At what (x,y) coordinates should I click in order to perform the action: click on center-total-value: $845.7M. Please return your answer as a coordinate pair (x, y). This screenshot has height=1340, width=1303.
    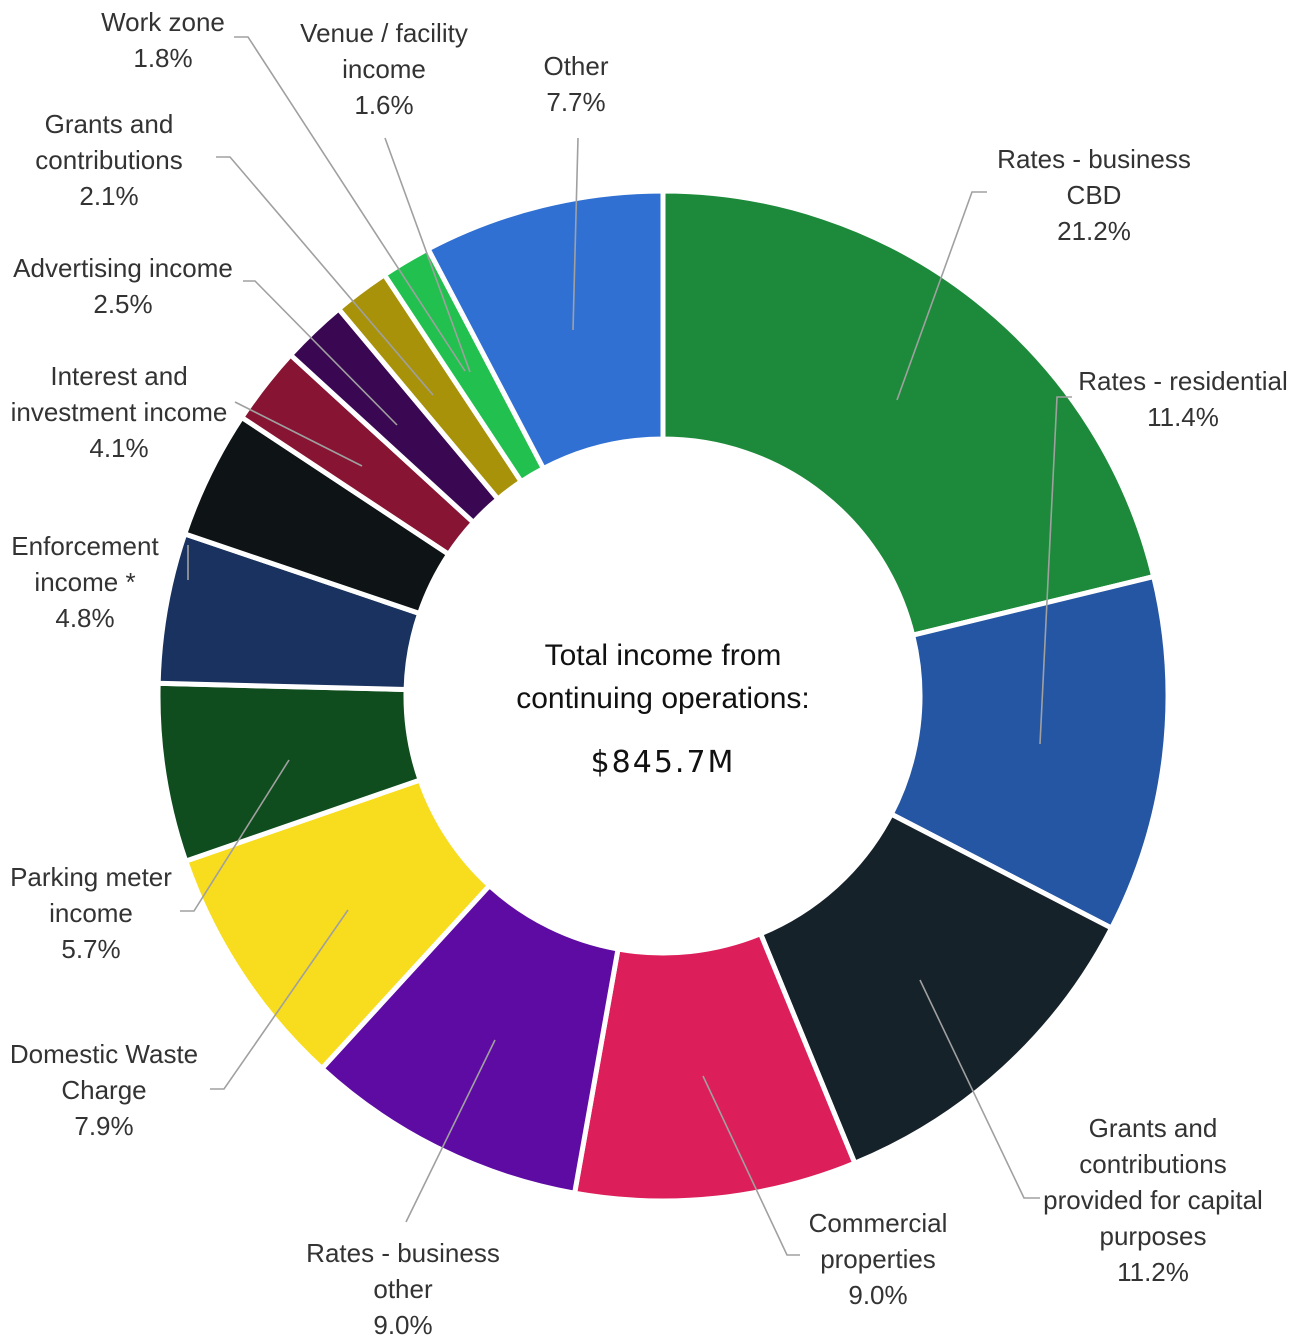
    Looking at the image, I should click on (663, 762).